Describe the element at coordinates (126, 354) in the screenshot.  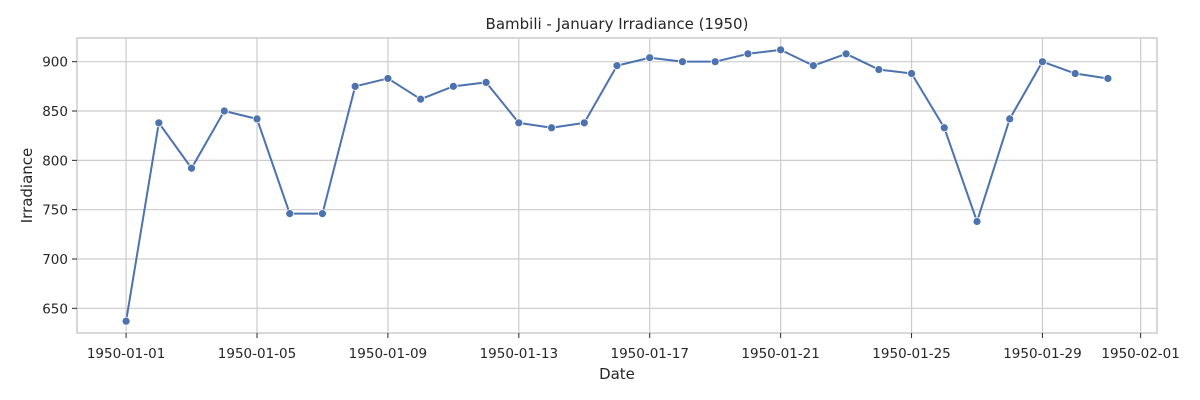
I see `x-tick-label: 1950-01-01` at that location.